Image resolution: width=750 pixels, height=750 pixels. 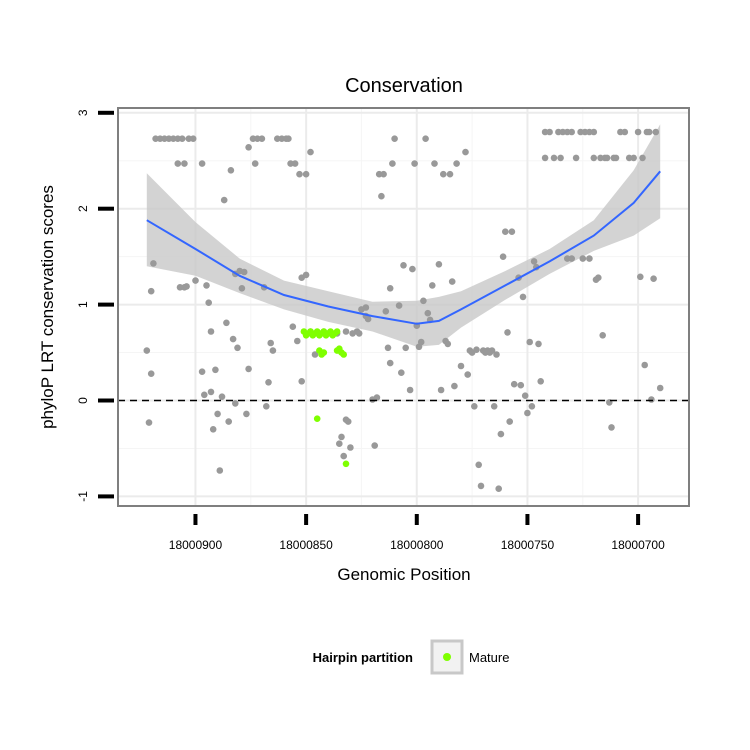 I want to click on chart-title: Conservation, so click(x=404, y=86).